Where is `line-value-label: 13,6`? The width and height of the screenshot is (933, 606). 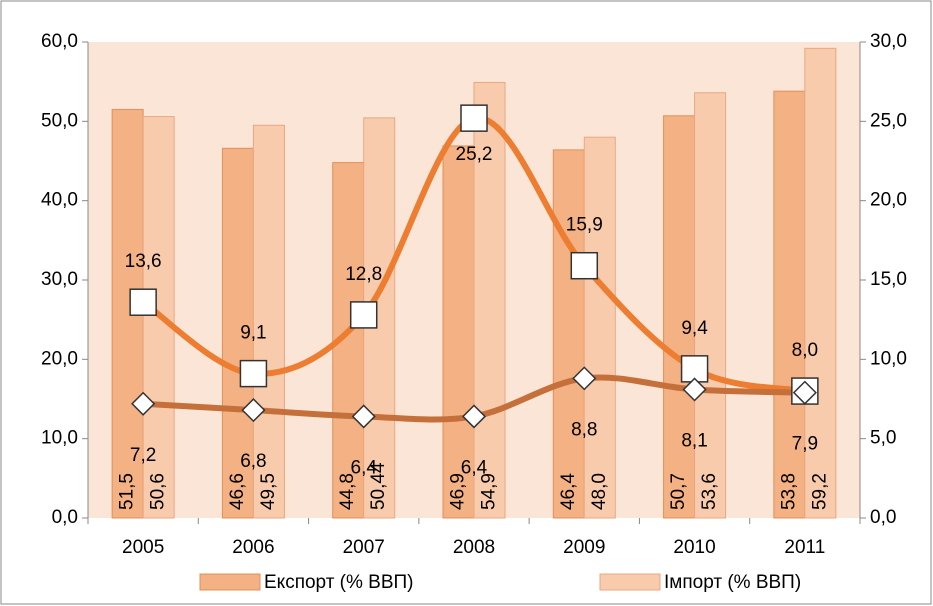 line-value-label: 13,6 is located at coordinates (143, 261).